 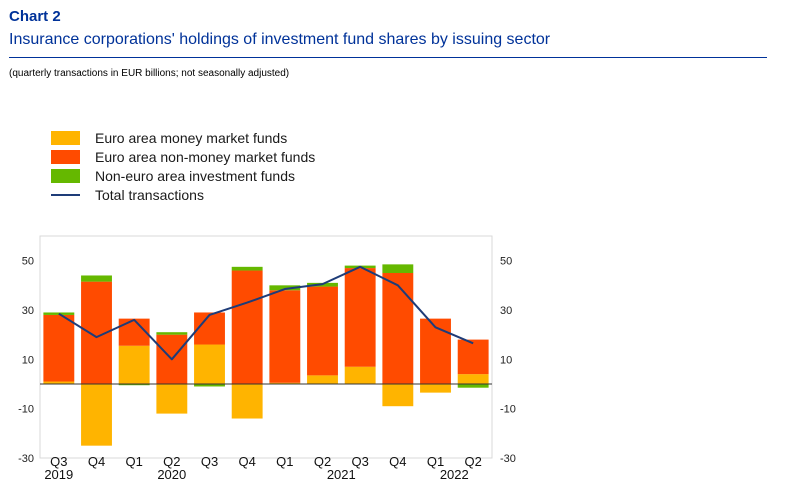 What do you see at coordinates (256, 474) in the screenshot?
I see `x-axis-years: 2019 2020 2021 2022` at bounding box center [256, 474].